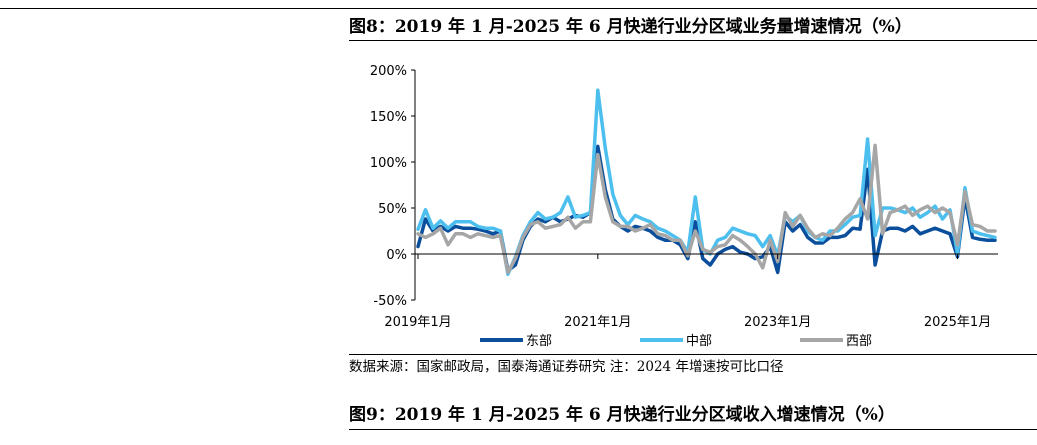 The width and height of the screenshot is (1037, 445). Describe the element at coordinates (417, 322) in the screenshot. I see `x-tick-label: 2019年1月` at that location.